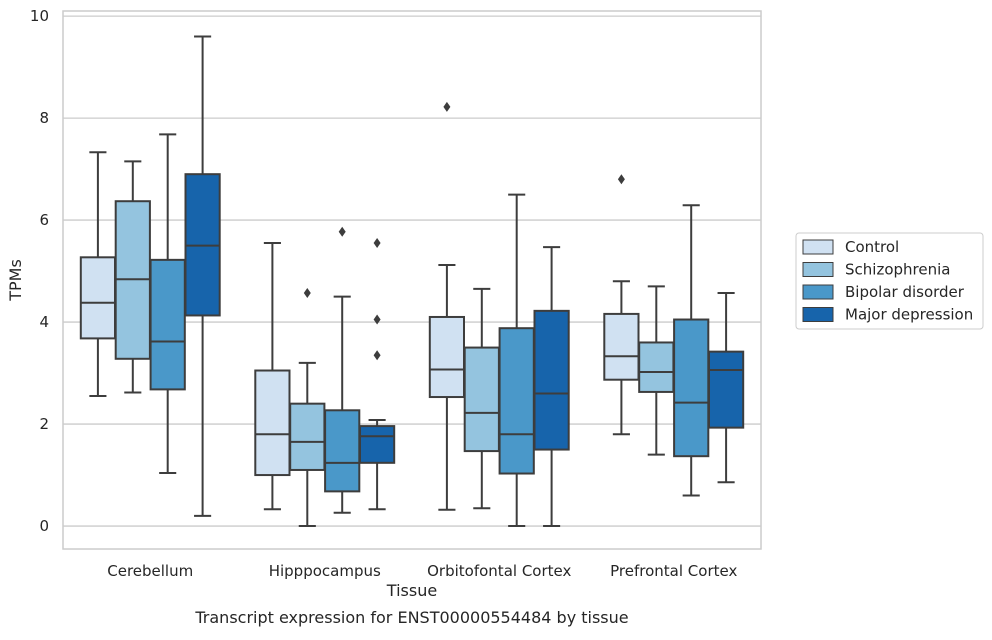  What do you see at coordinates (15, 280) in the screenshot?
I see `y-axis-label: TPMs` at bounding box center [15, 280].